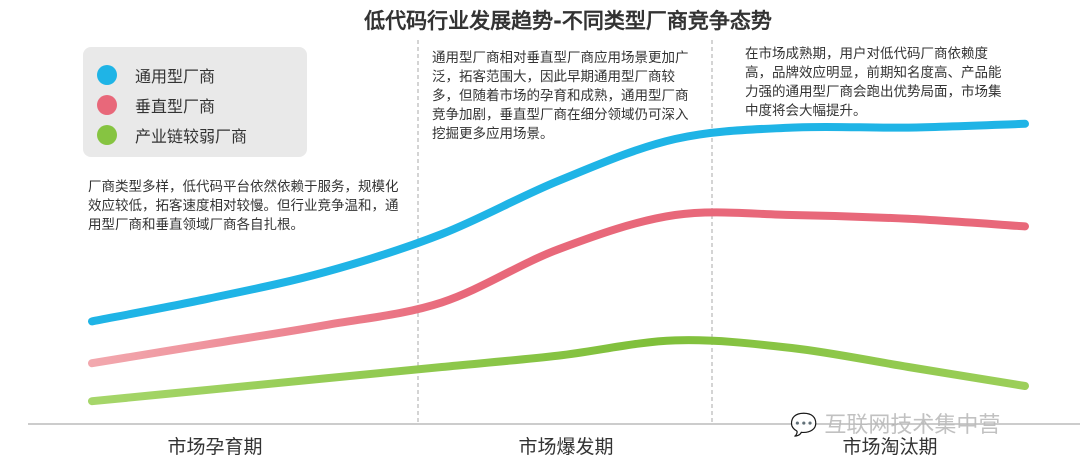 The height and width of the screenshot is (471, 1080). Describe the element at coordinates (175, 76) in the screenshot. I see `legend-label: 通用型厂商` at that location.